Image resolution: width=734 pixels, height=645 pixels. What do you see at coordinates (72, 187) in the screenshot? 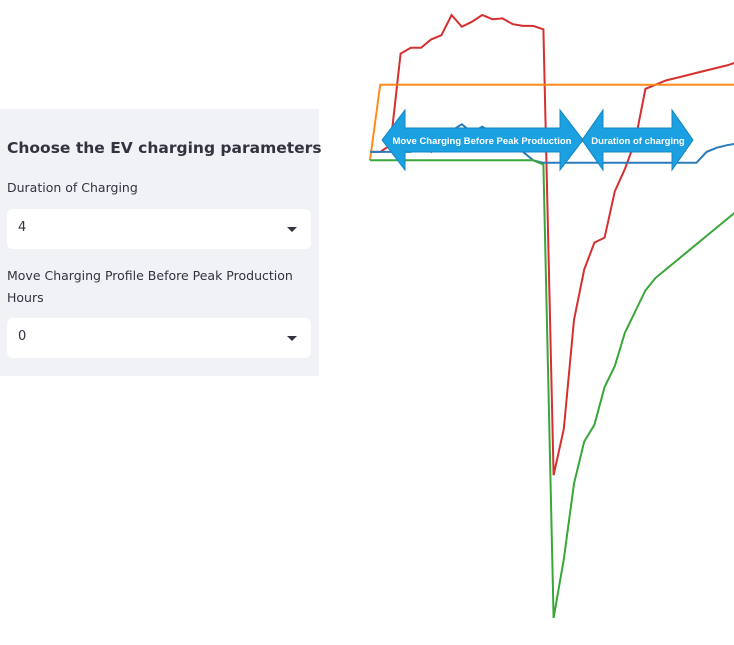
I see `duration-label: Duration of Charging` at bounding box center [72, 187].